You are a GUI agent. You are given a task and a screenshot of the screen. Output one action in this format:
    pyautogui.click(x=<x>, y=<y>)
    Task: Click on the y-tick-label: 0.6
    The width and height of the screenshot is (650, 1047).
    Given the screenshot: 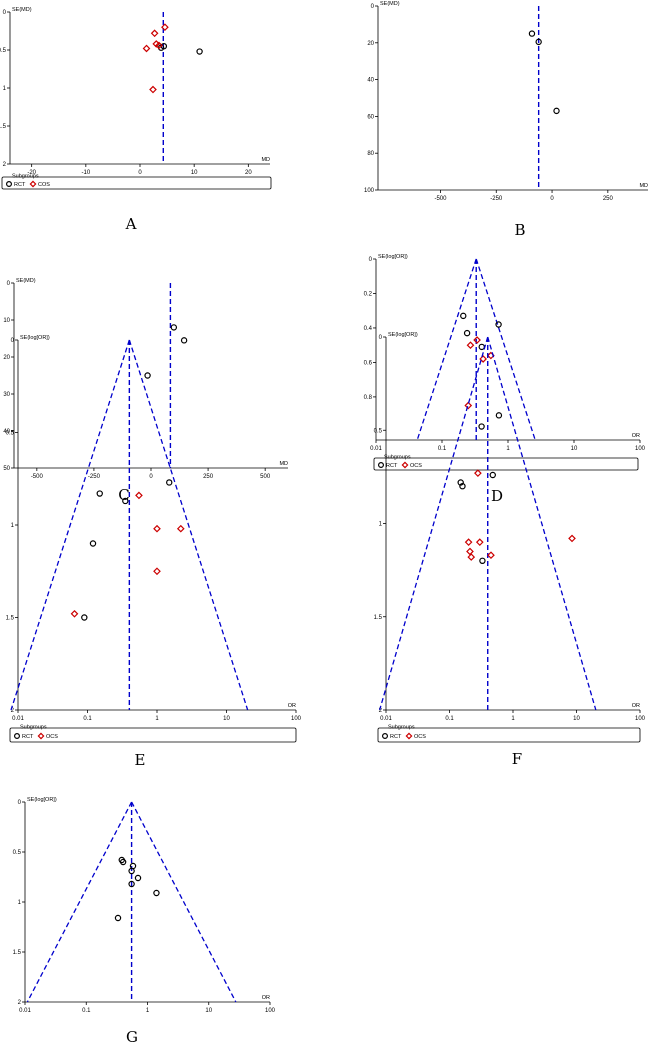 What is the action you would take?
    pyautogui.click(x=368, y=363)
    